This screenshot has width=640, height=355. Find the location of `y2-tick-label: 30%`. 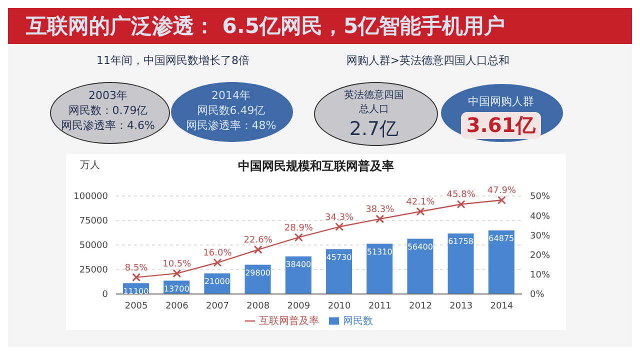

y2-tick-label: 30% is located at coordinates (540, 236).